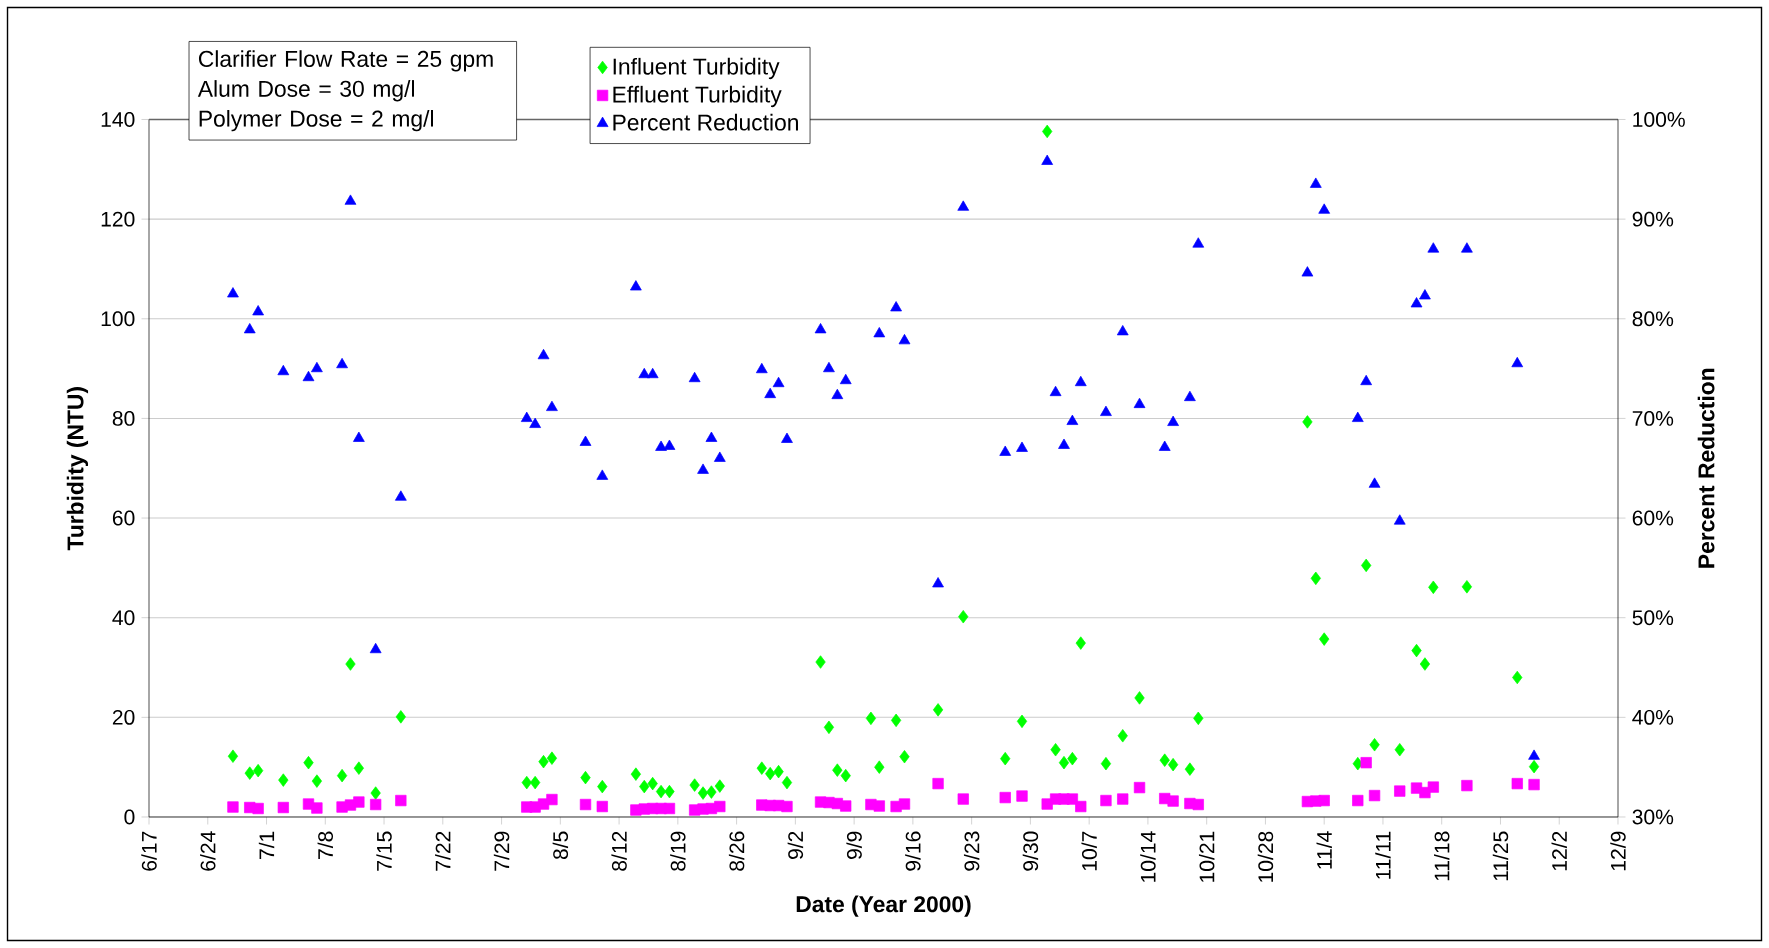  What do you see at coordinates (1653, 219) in the screenshot?
I see `y2-tick-label: 90%` at bounding box center [1653, 219].